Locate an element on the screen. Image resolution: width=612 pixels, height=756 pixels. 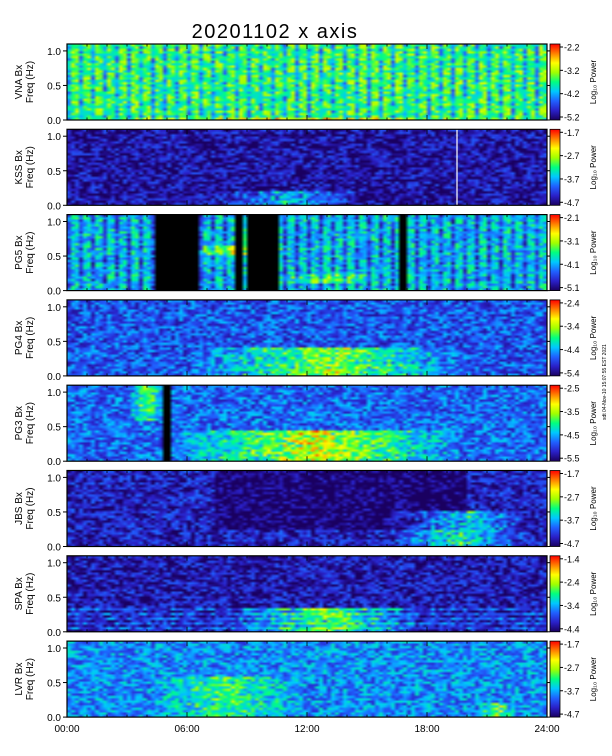
x-tick-label-0: 00:00 is located at coordinates (66, 729).